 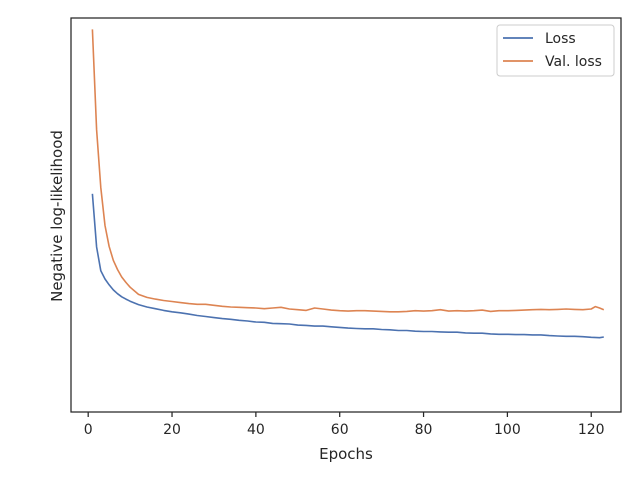 I want to click on x-tick-label: 40, so click(x=256, y=430).